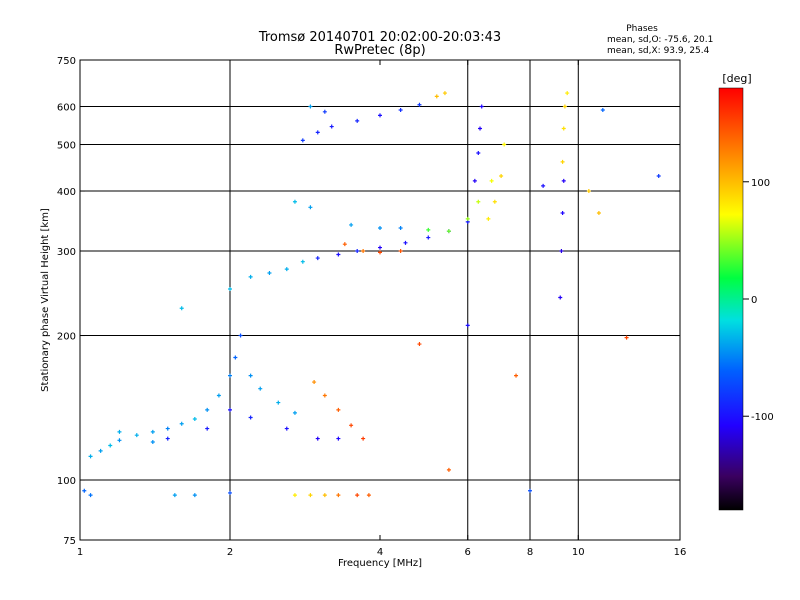 The height and width of the screenshot is (600, 800). Describe the element at coordinates (80, 552) in the screenshot. I see `x-tick-label: 1` at that location.